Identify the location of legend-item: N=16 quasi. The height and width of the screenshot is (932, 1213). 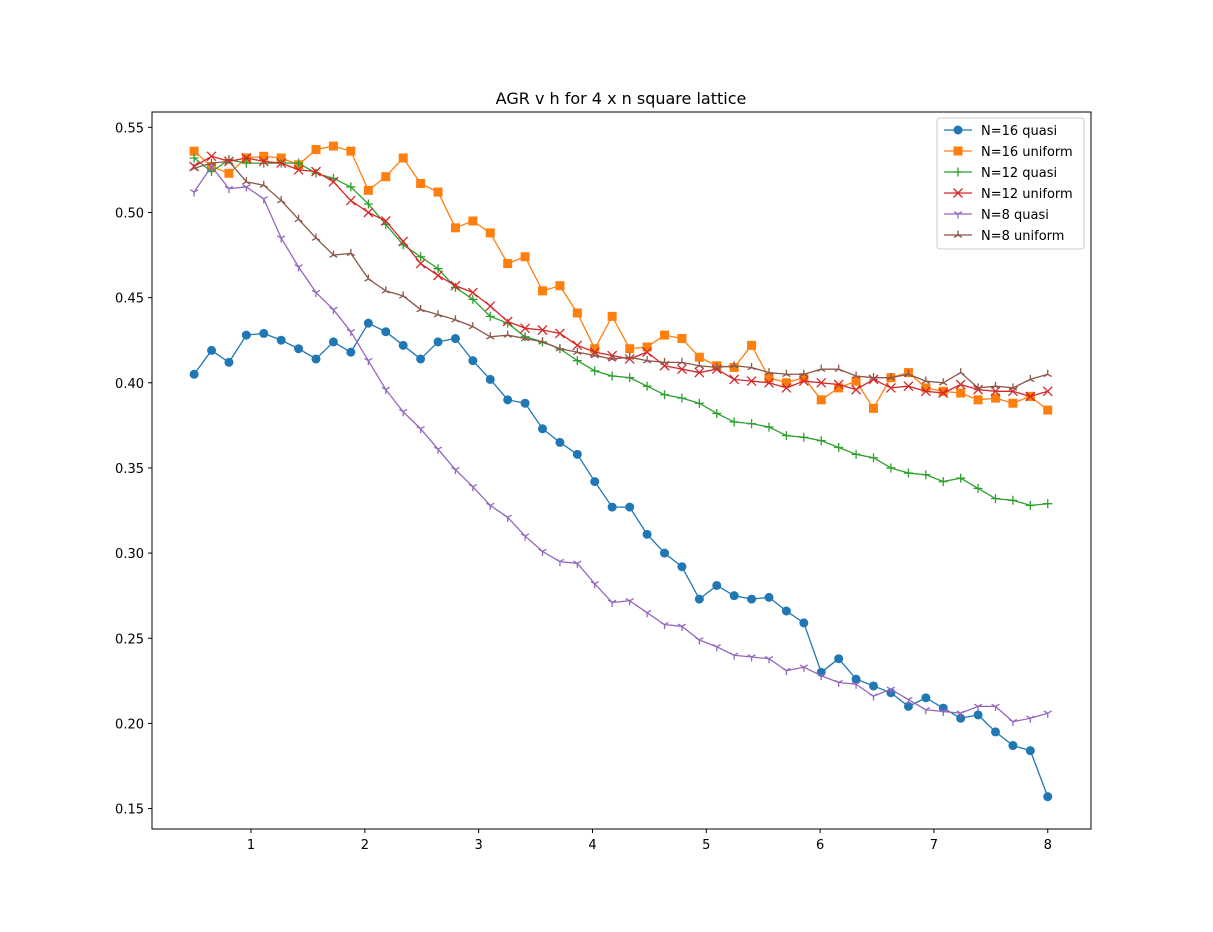
(1000, 131).